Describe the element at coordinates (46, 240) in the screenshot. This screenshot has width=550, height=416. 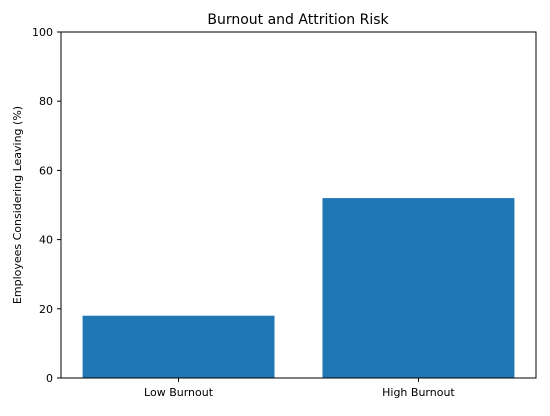
I see `y-tick-label: 40` at that location.